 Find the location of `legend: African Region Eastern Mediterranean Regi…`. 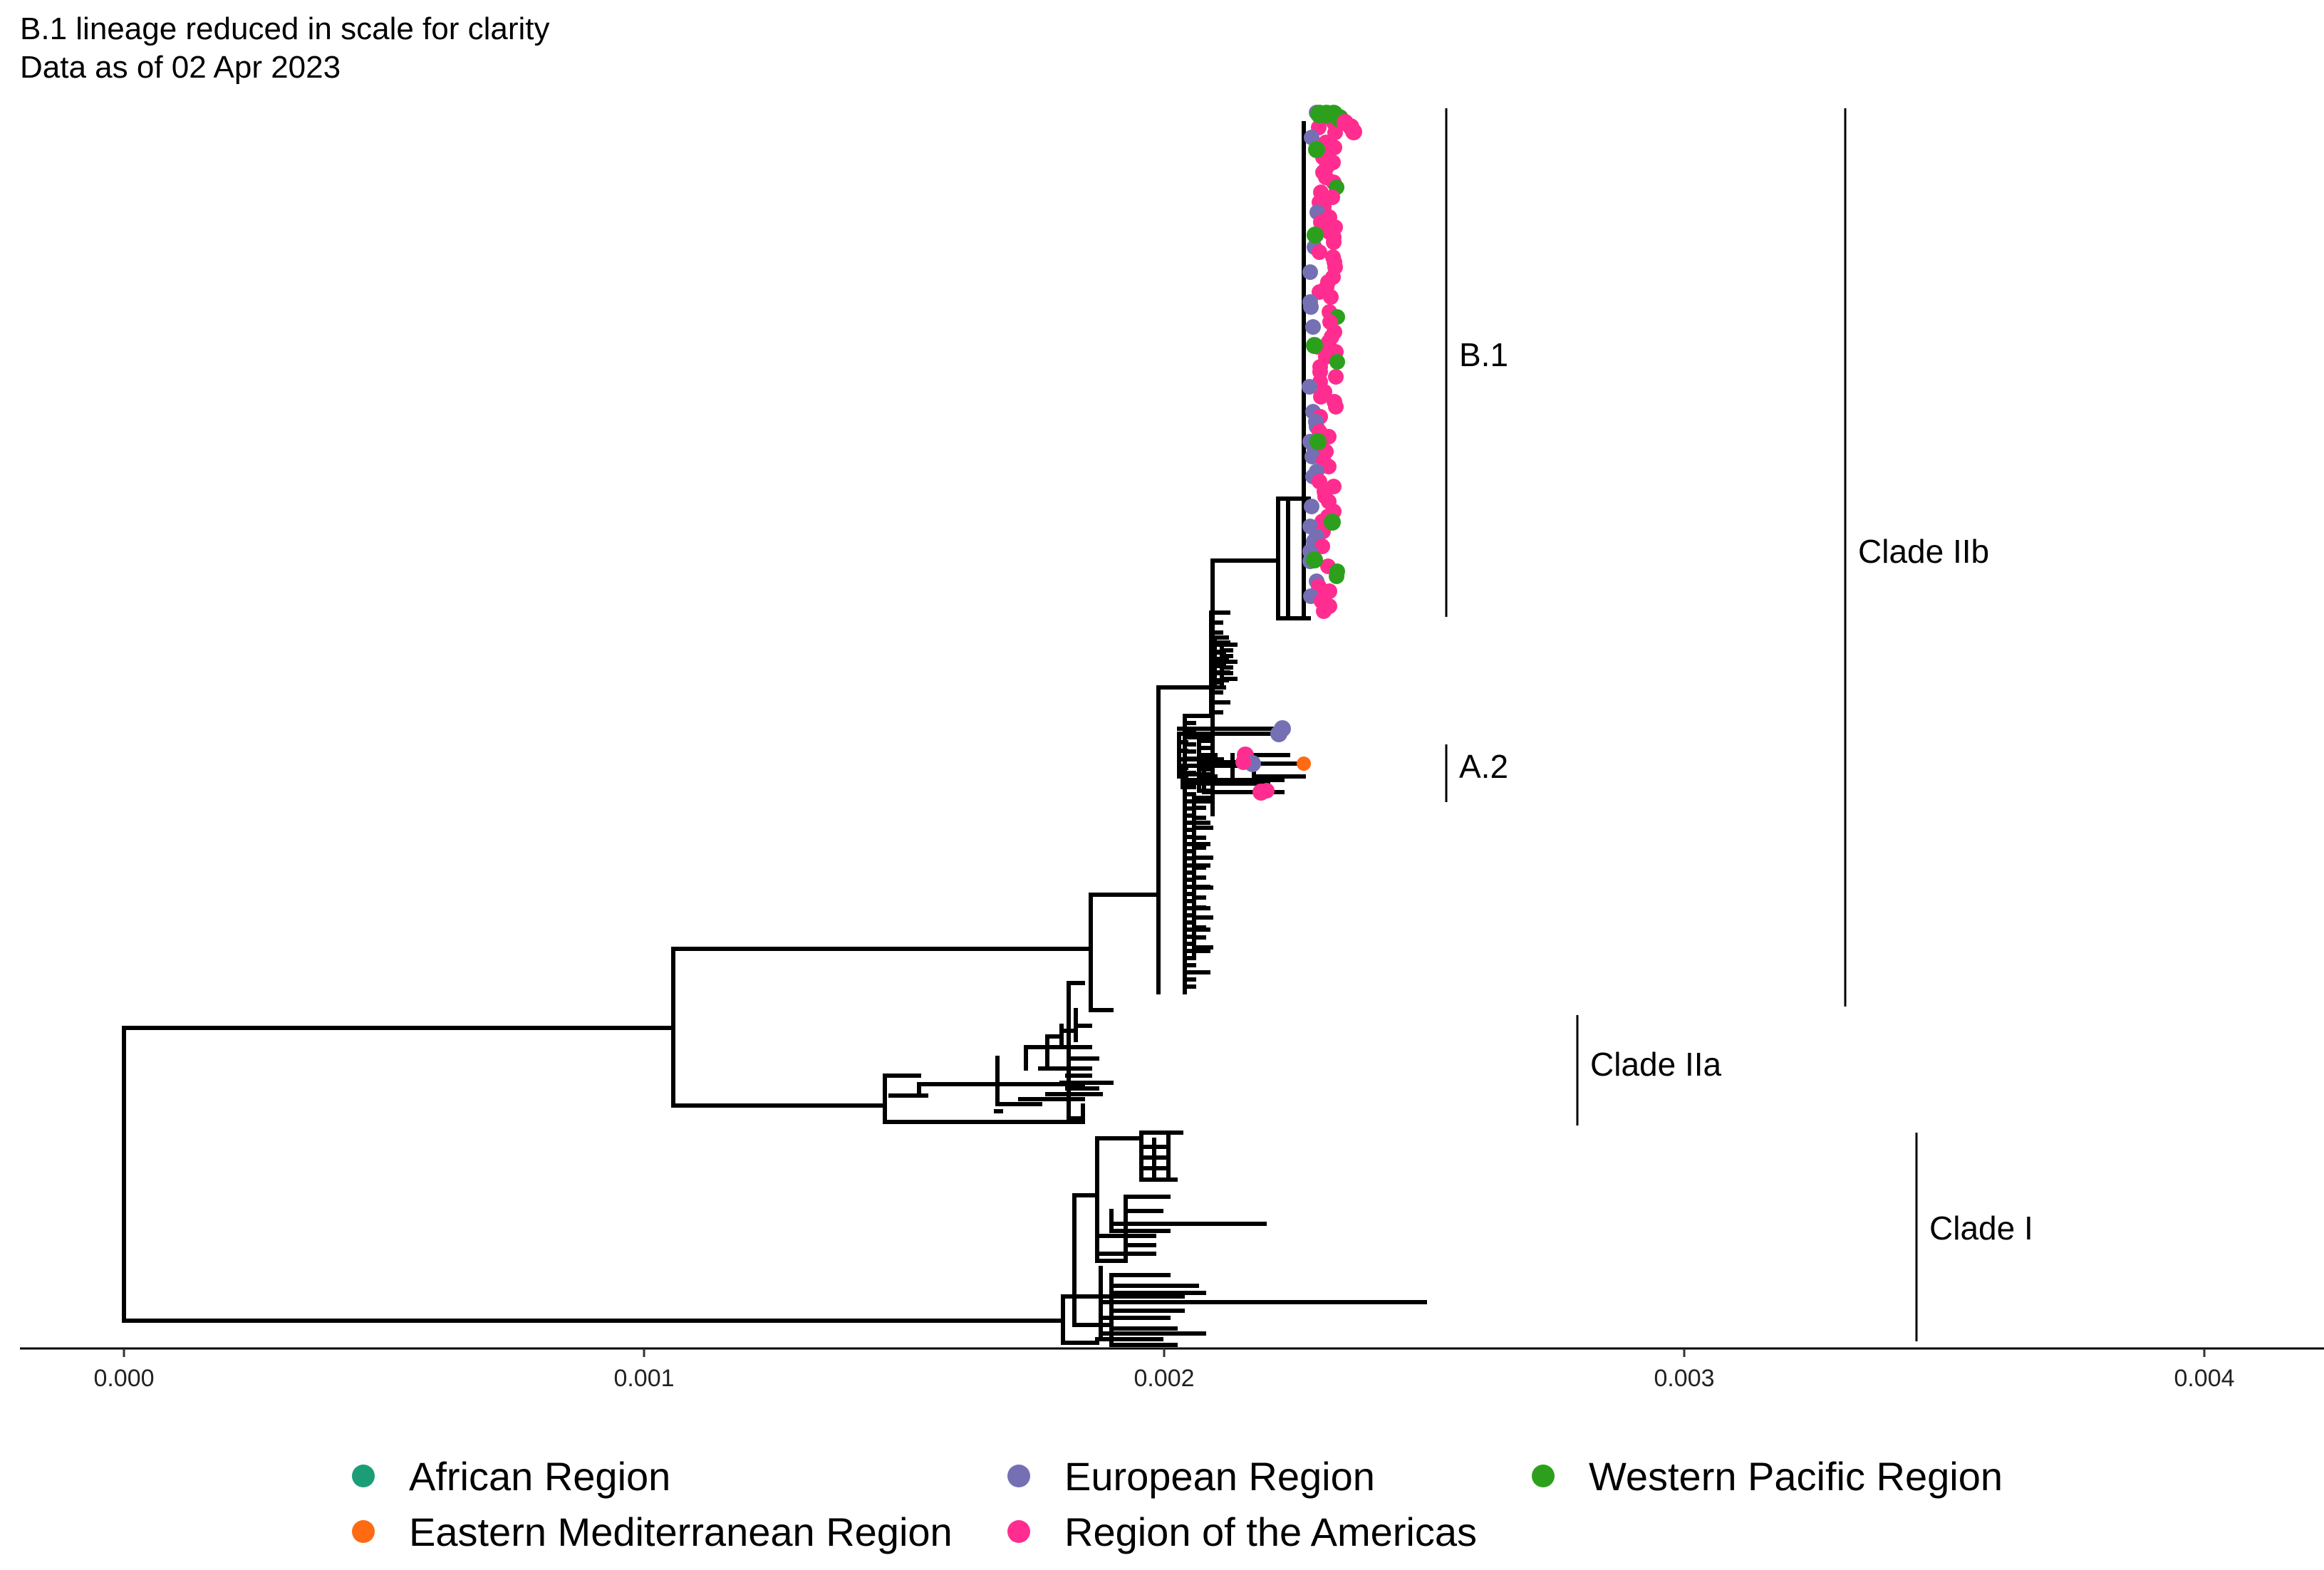

legend: African Region Eastern Mediterranean Regi… is located at coordinates (1177, 1504).